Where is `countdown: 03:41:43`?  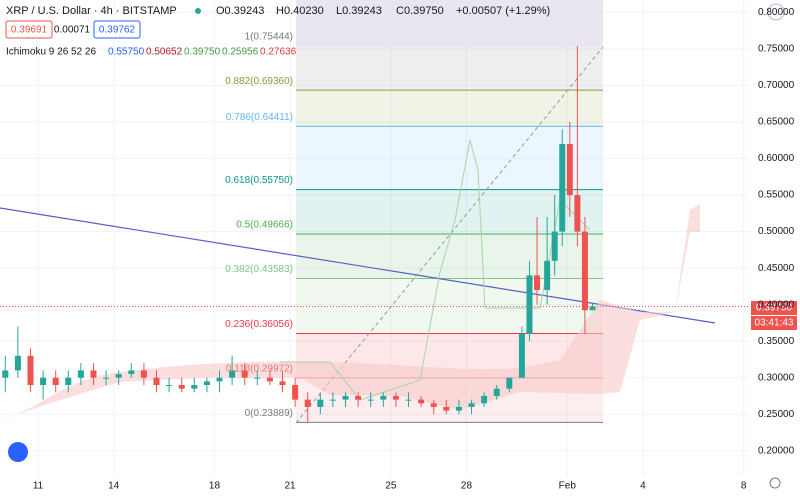
countdown: 03:41:43 is located at coordinates (774, 323).